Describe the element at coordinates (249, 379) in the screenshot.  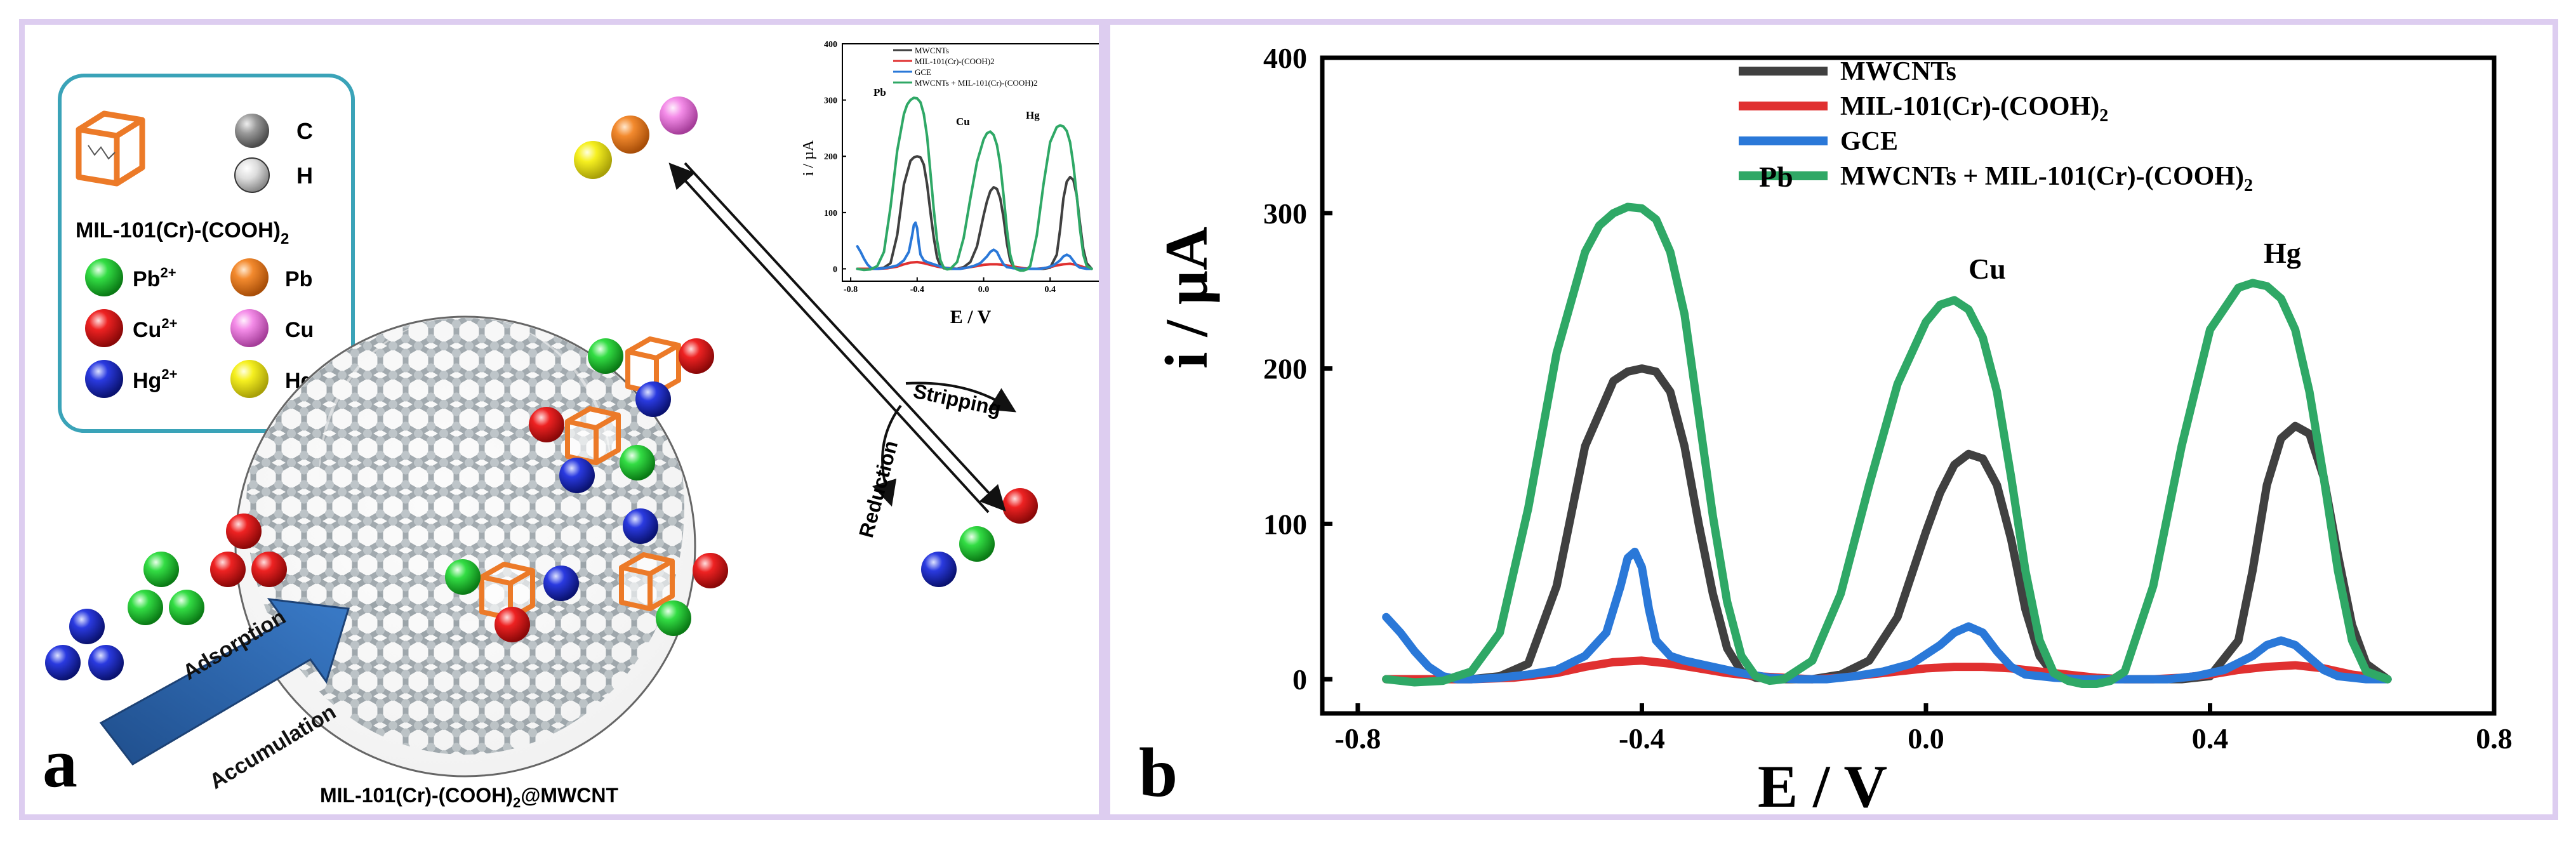
I see `hg-metal-icon` at that location.